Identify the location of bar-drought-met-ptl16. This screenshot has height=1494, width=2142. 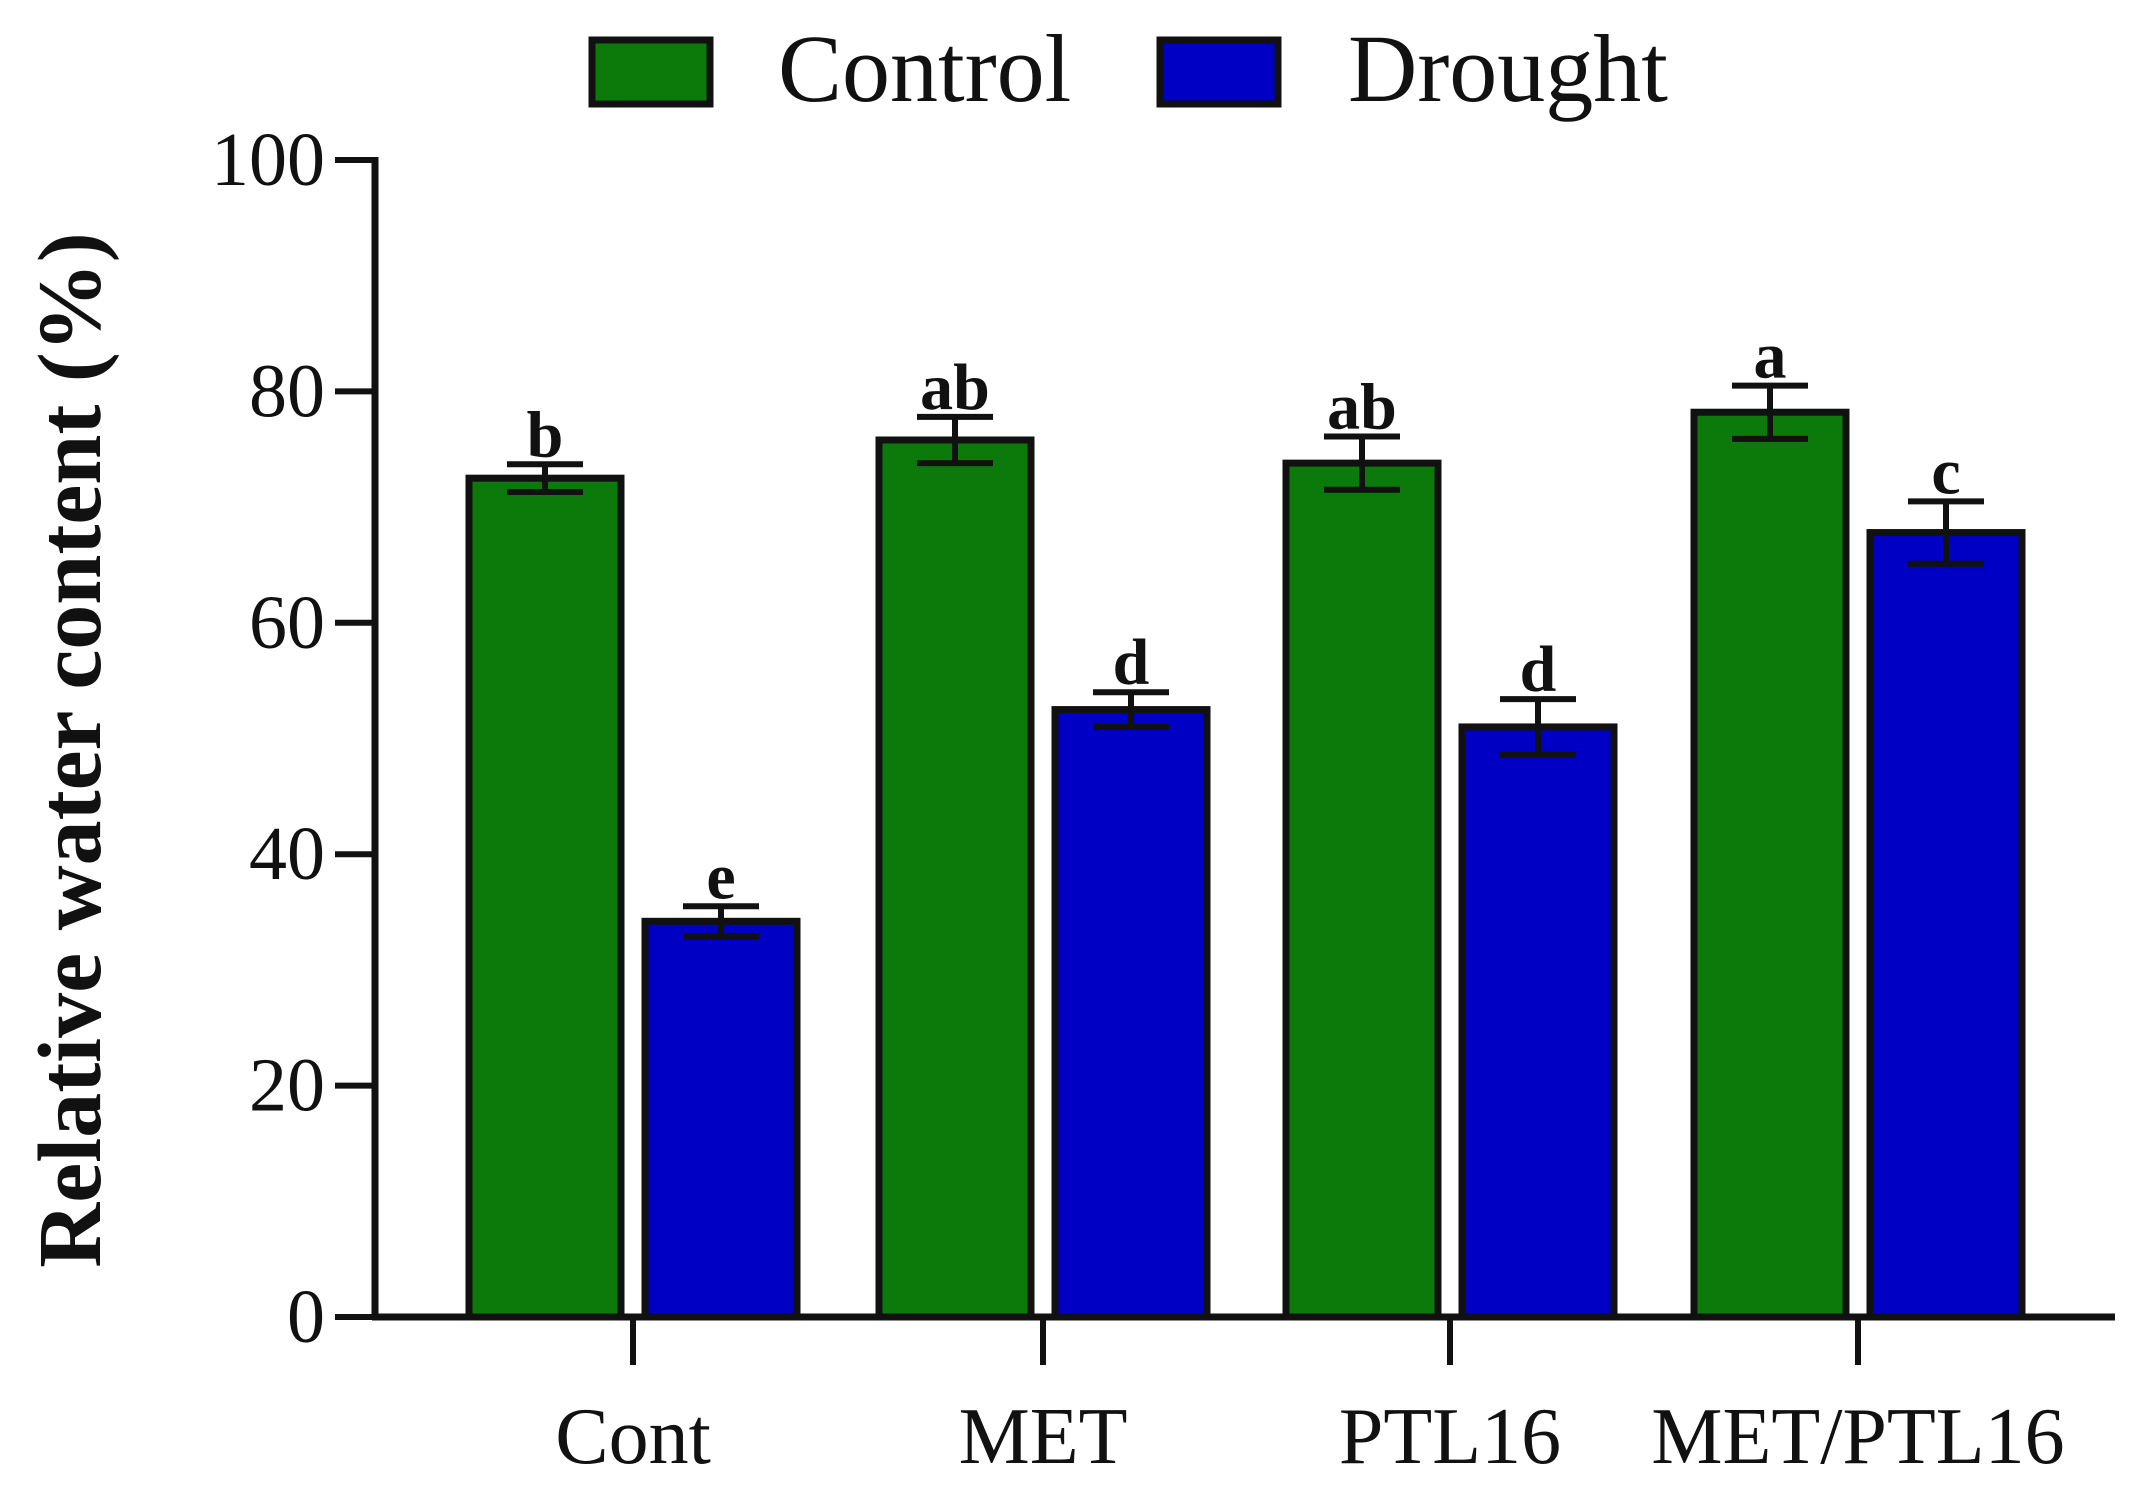
(1946, 925).